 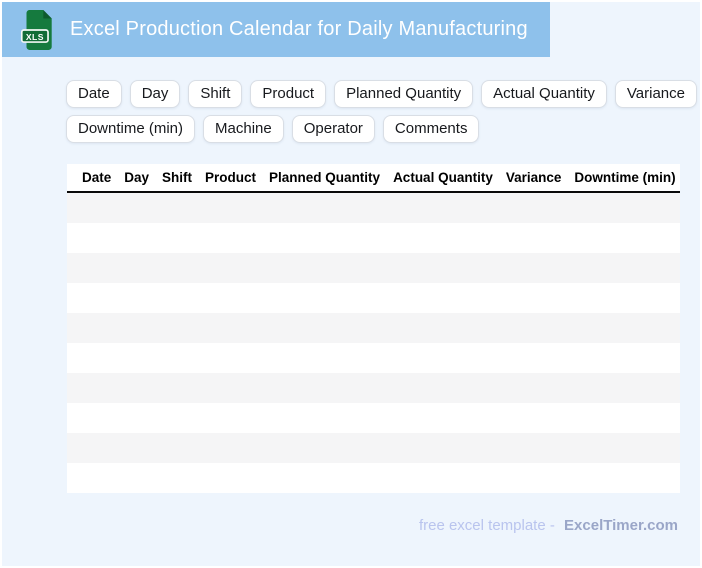 I want to click on column-header-product: Product, so click(x=231, y=177).